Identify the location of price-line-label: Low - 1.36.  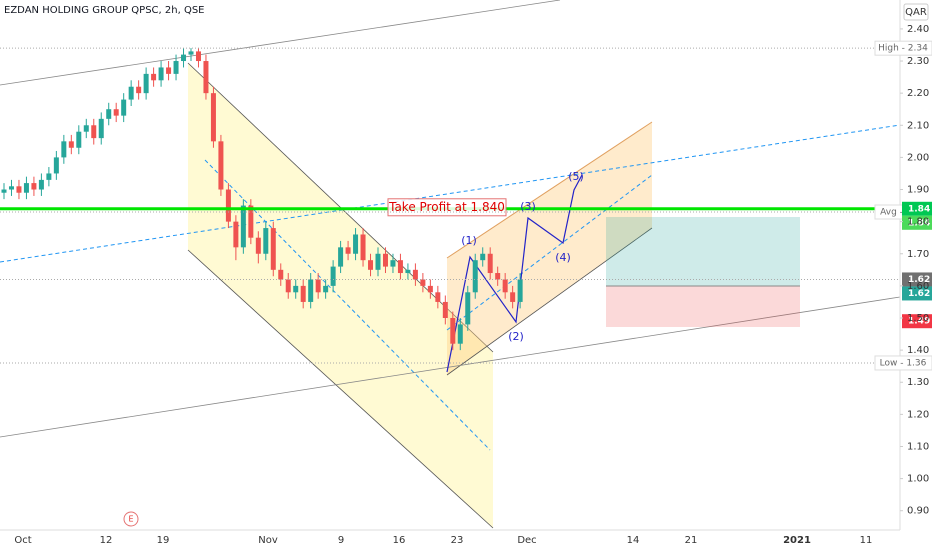
(903, 363).